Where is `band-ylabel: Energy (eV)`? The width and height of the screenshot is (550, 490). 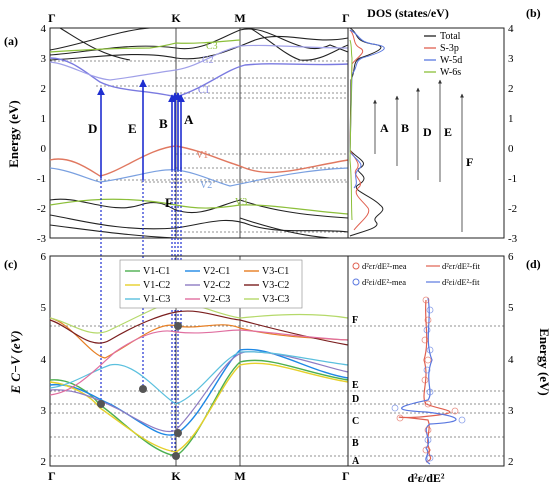 band-ylabel: Energy (eV) is located at coordinates (13, 134).